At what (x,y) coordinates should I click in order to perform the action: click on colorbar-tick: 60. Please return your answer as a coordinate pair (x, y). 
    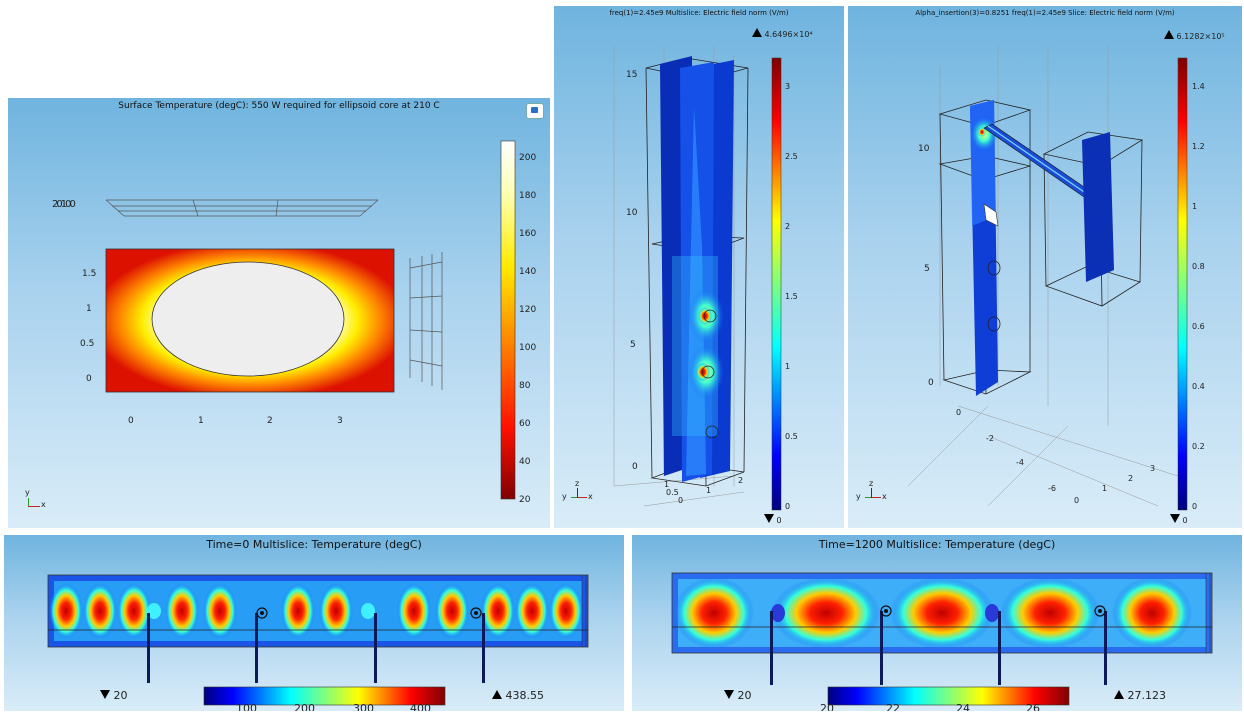
    Looking at the image, I should click on (525, 424).